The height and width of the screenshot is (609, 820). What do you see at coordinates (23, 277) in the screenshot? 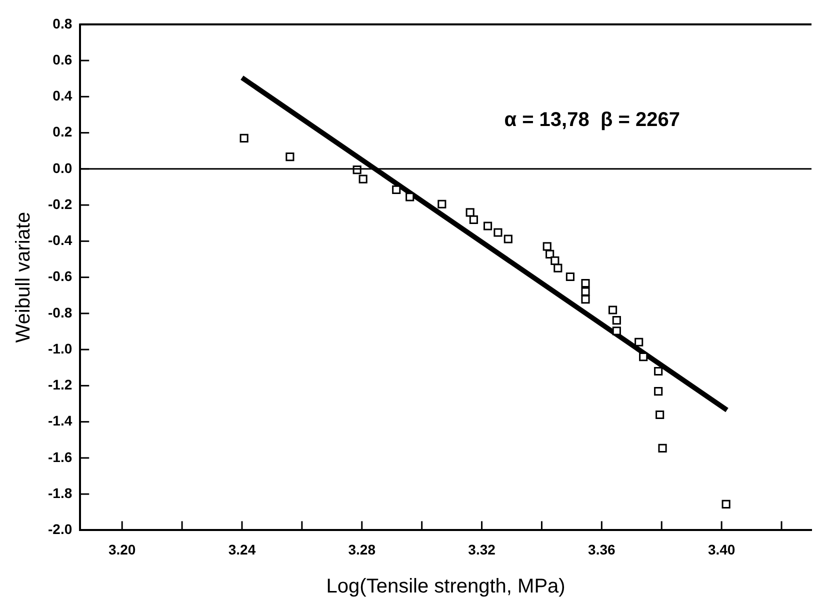
I see `y-axis-title: Weibull variate` at bounding box center [23, 277].